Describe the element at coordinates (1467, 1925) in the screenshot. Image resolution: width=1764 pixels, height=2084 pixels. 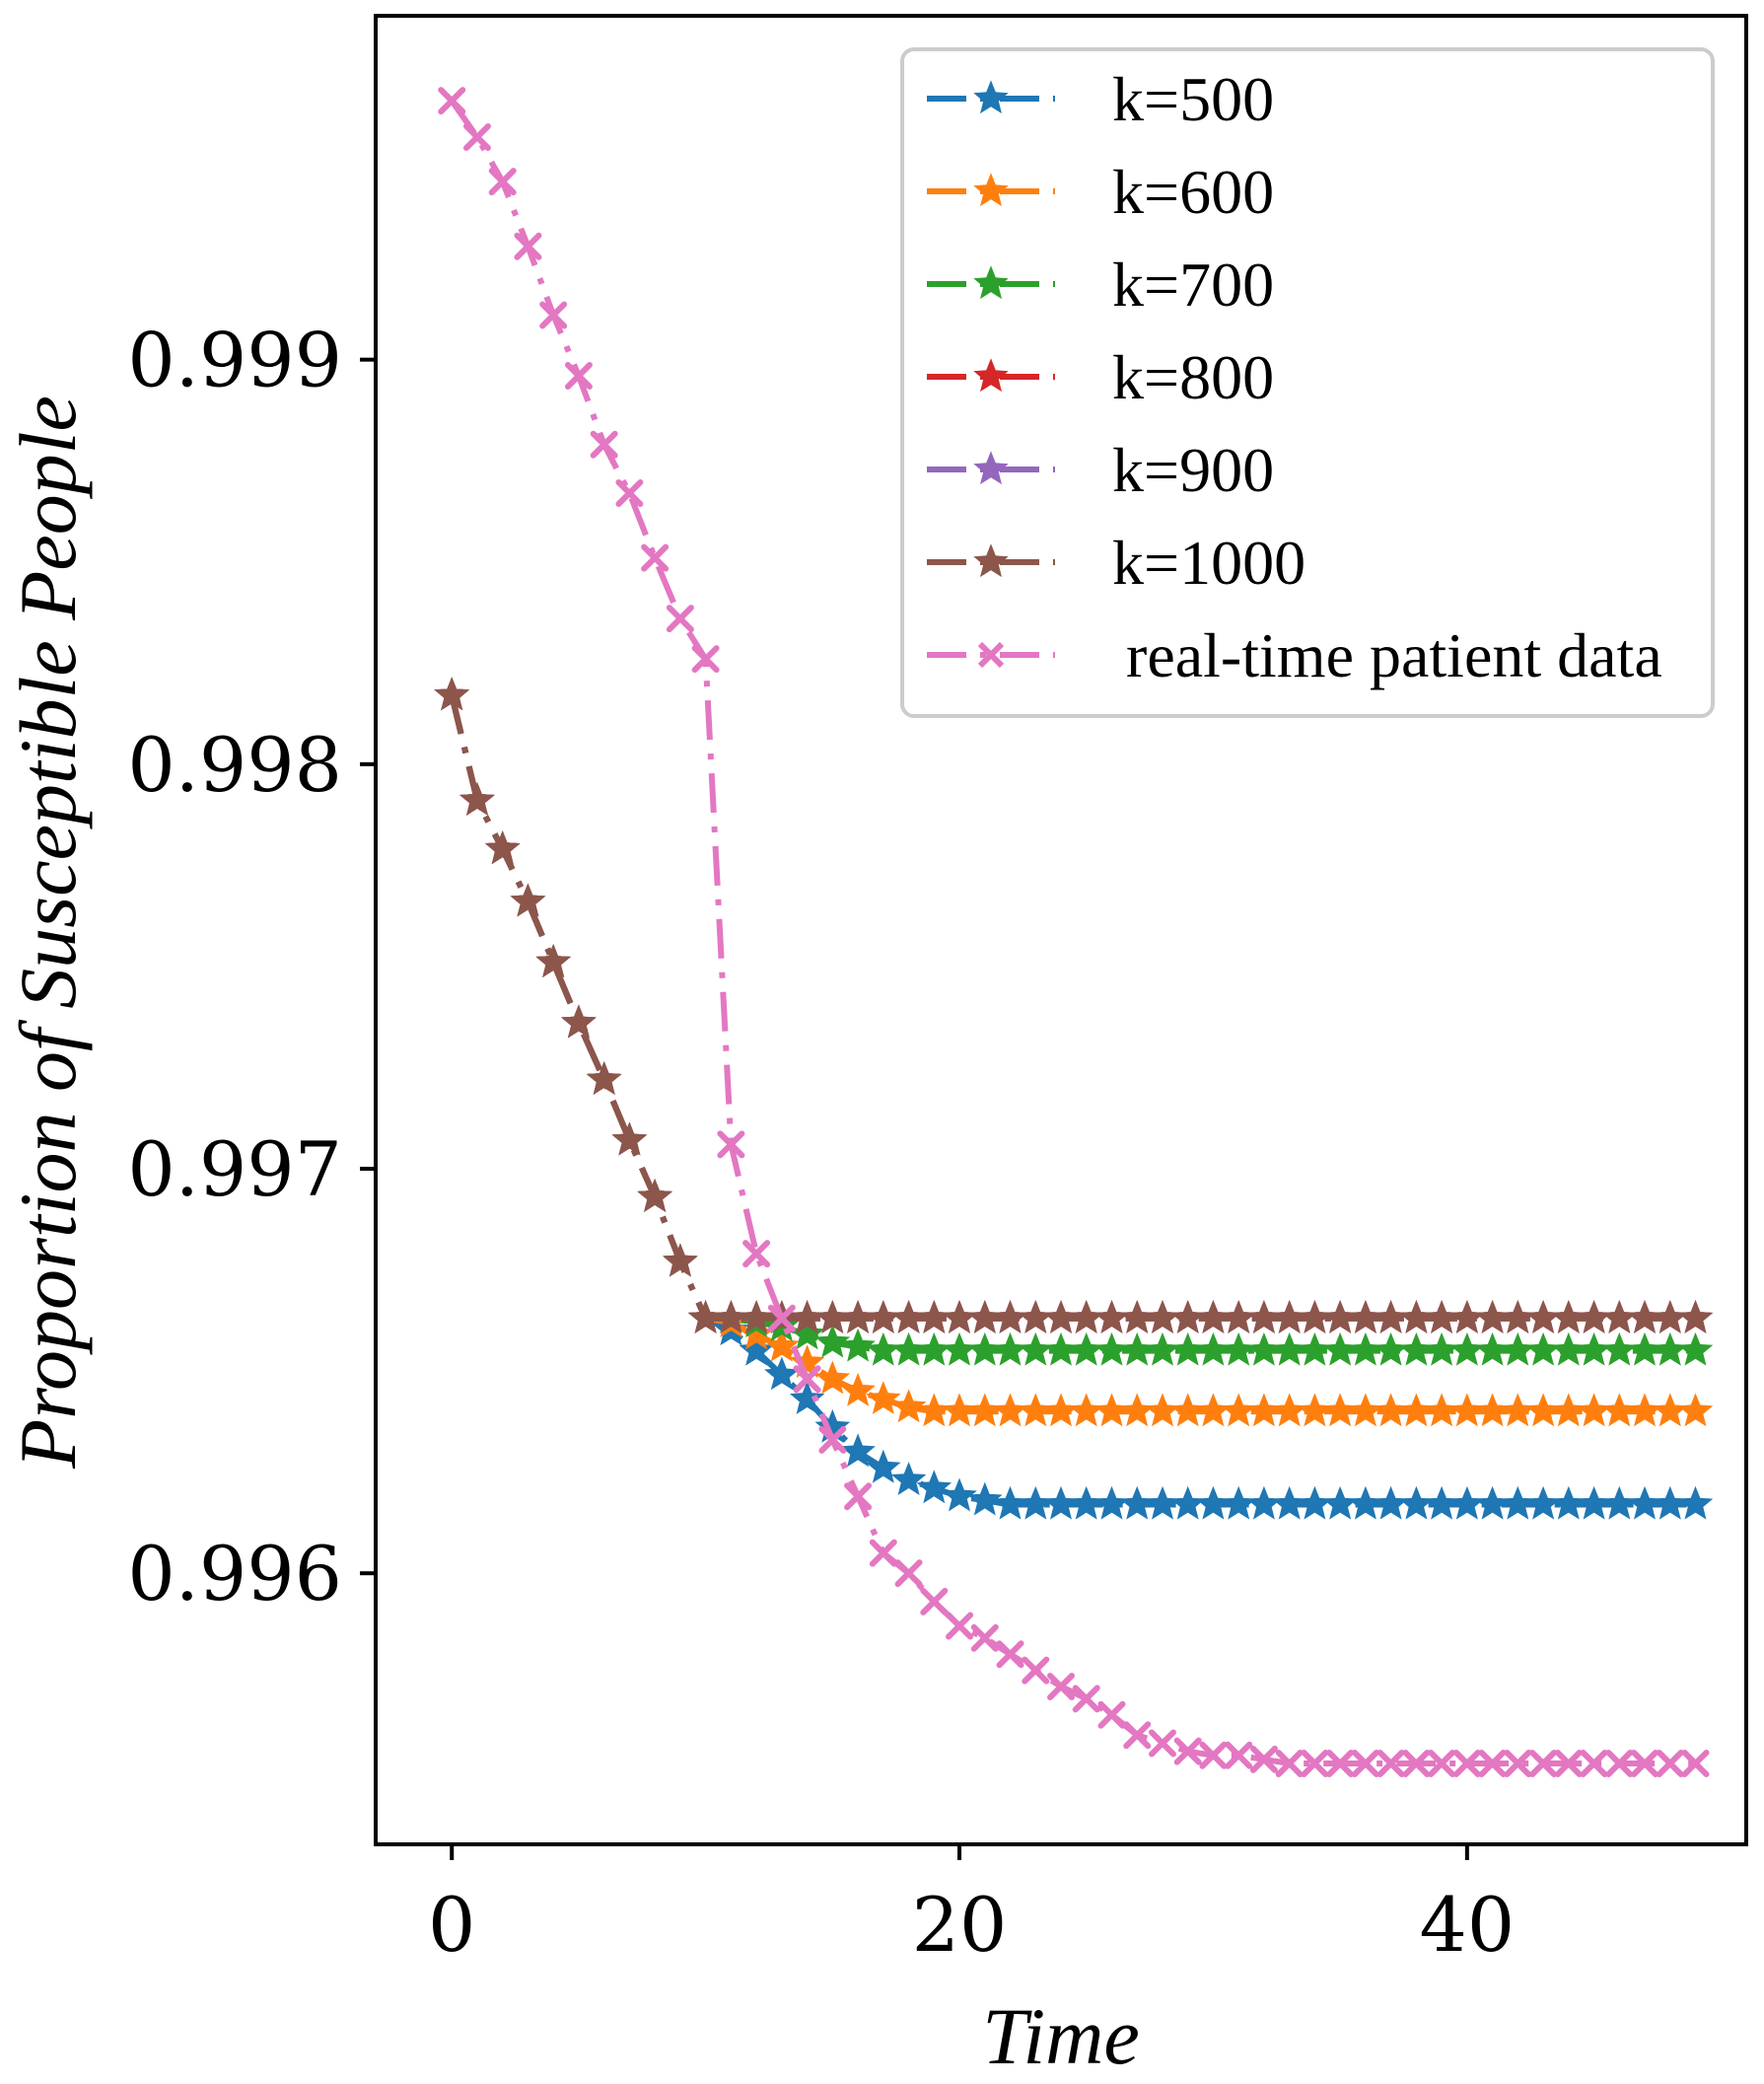
I see `x-tick-label: 40` at that location.